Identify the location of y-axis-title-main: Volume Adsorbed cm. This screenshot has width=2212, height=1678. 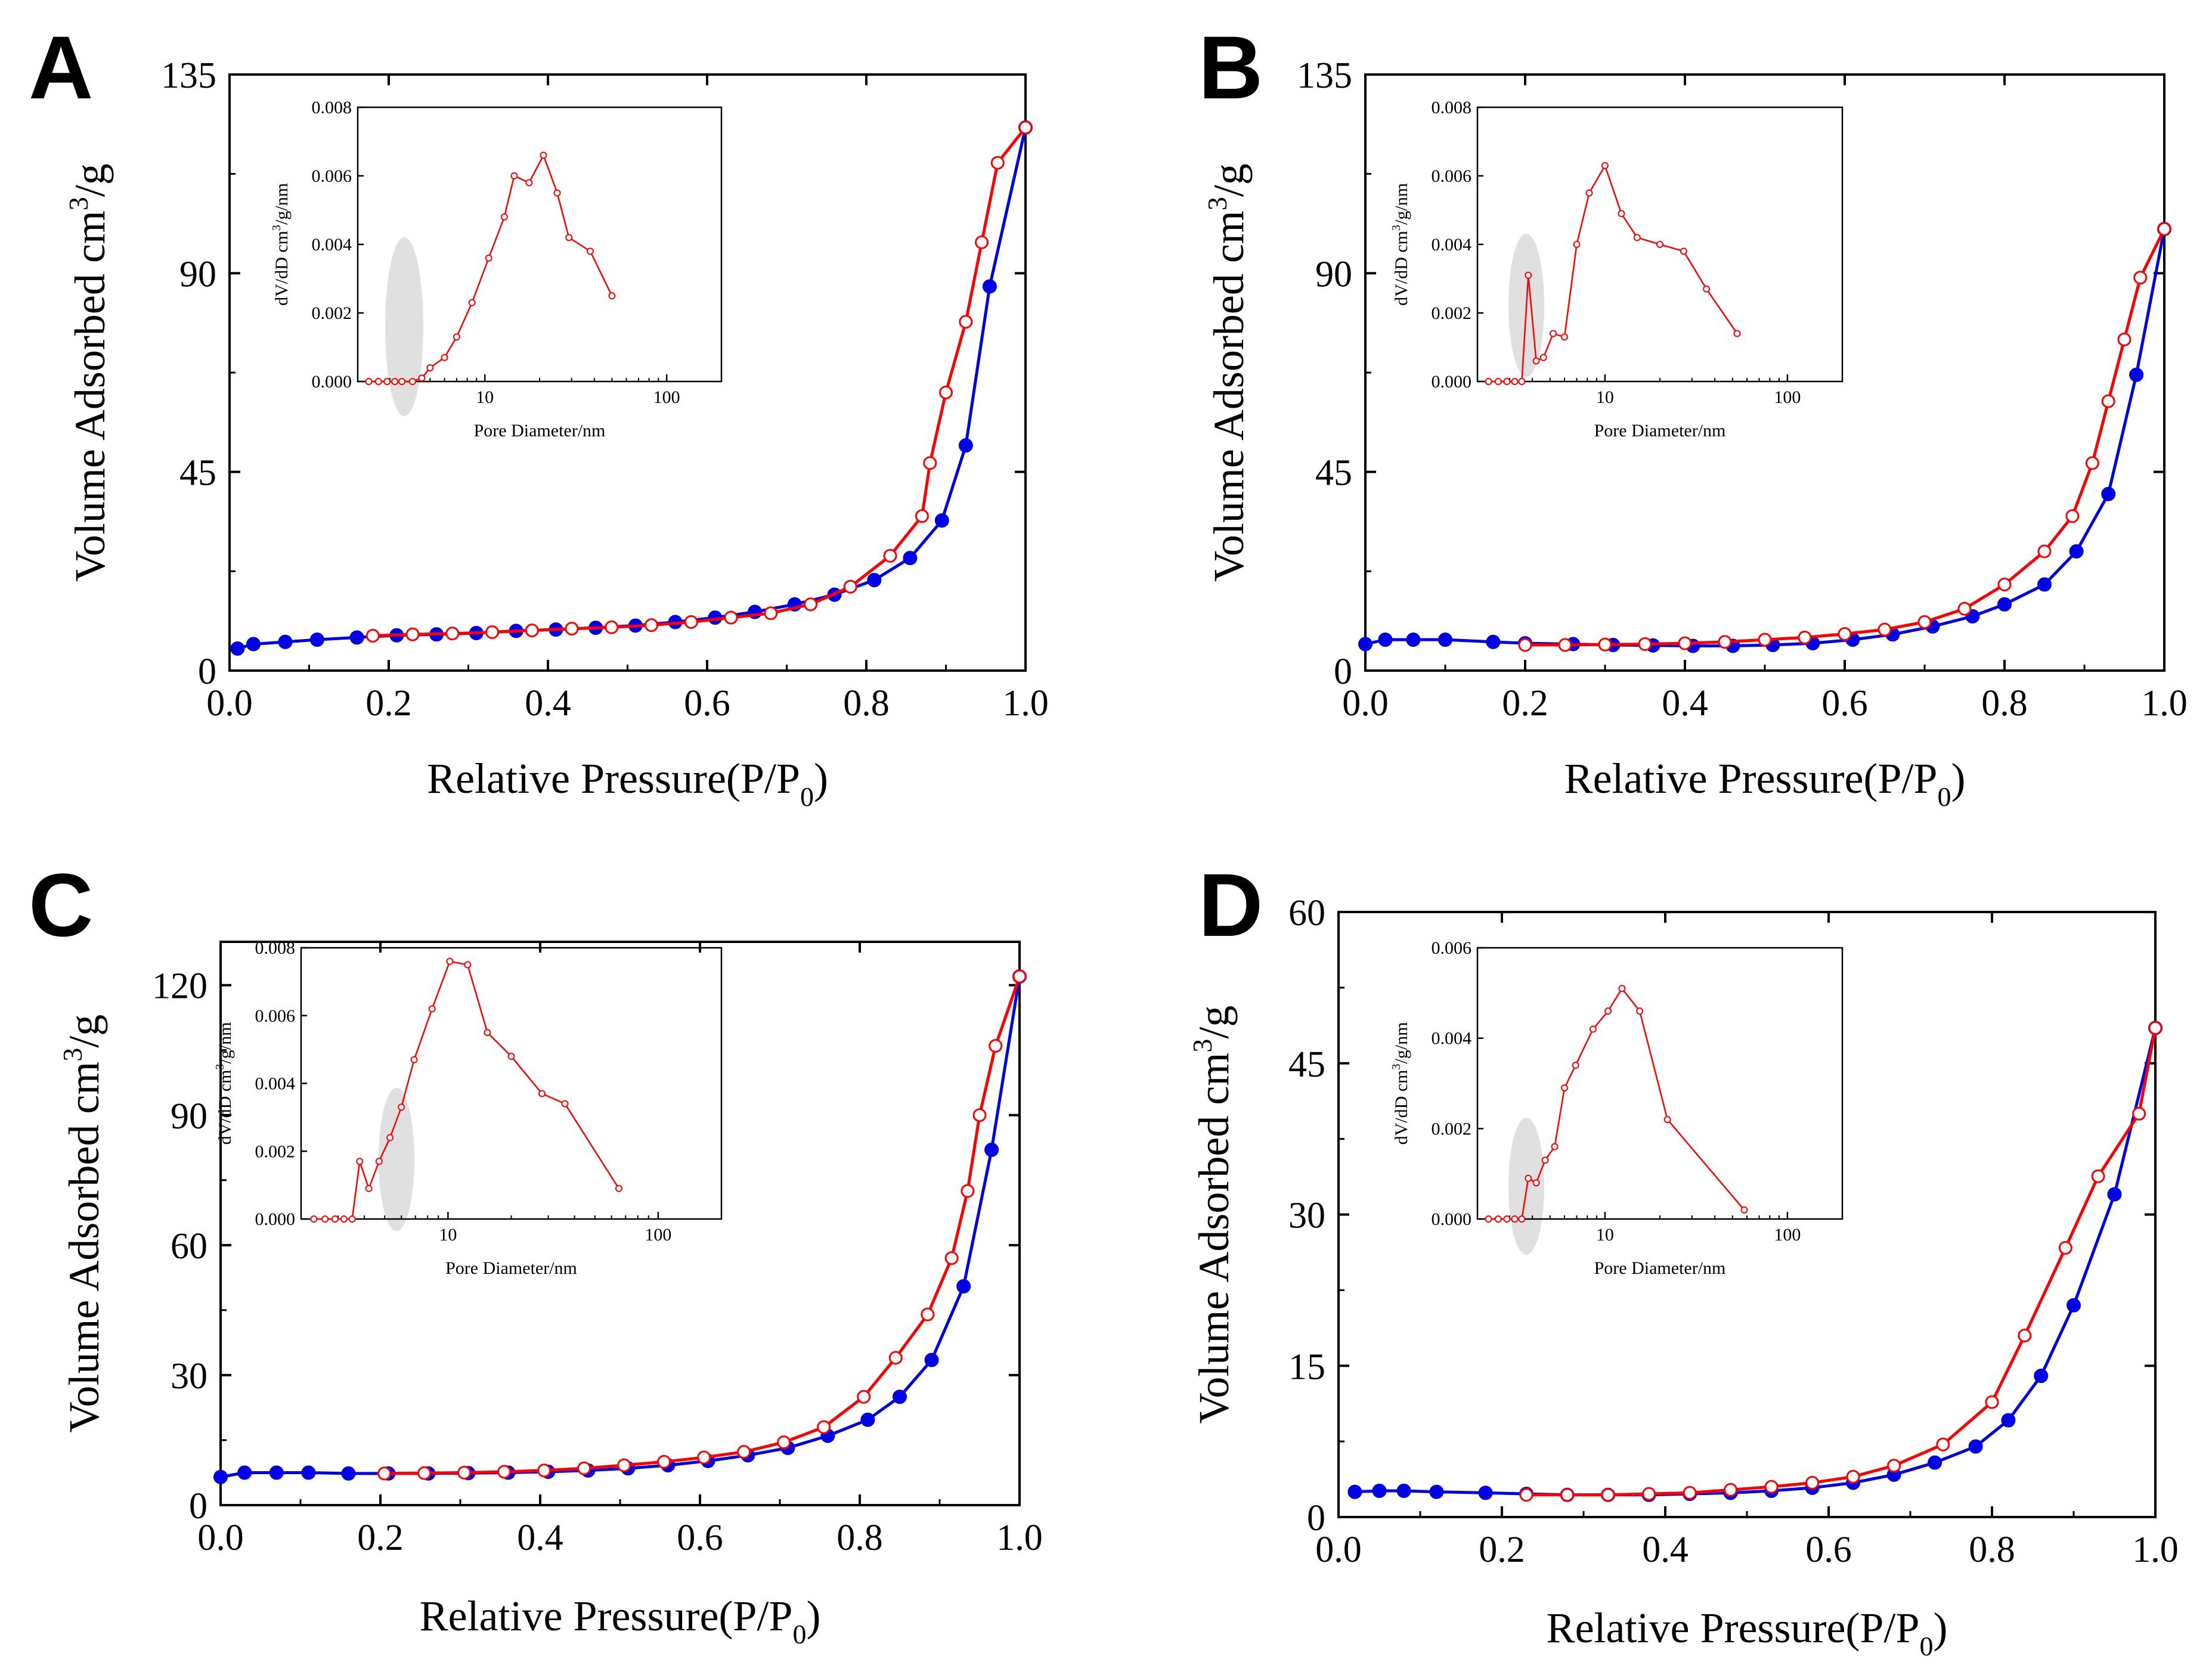
(1229, 396).